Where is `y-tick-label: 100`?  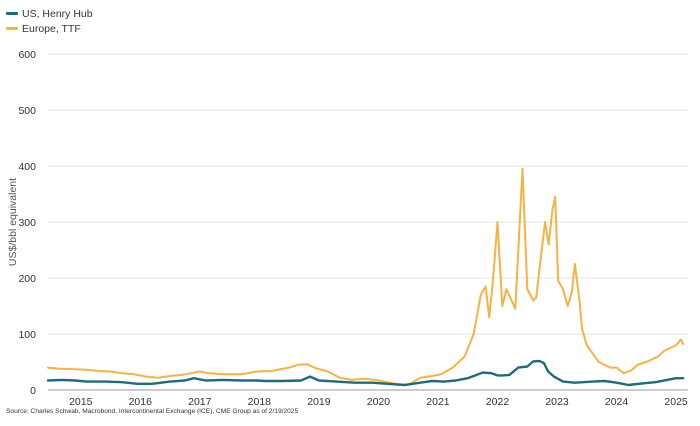
y-tick-label: 100 is located at coordinates (27, 335).